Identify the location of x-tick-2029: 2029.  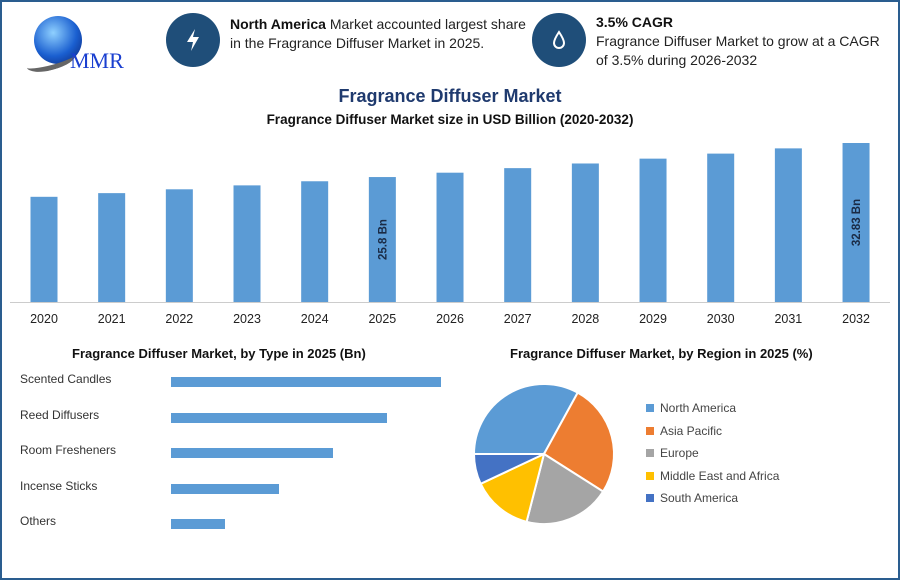
(653, 319).